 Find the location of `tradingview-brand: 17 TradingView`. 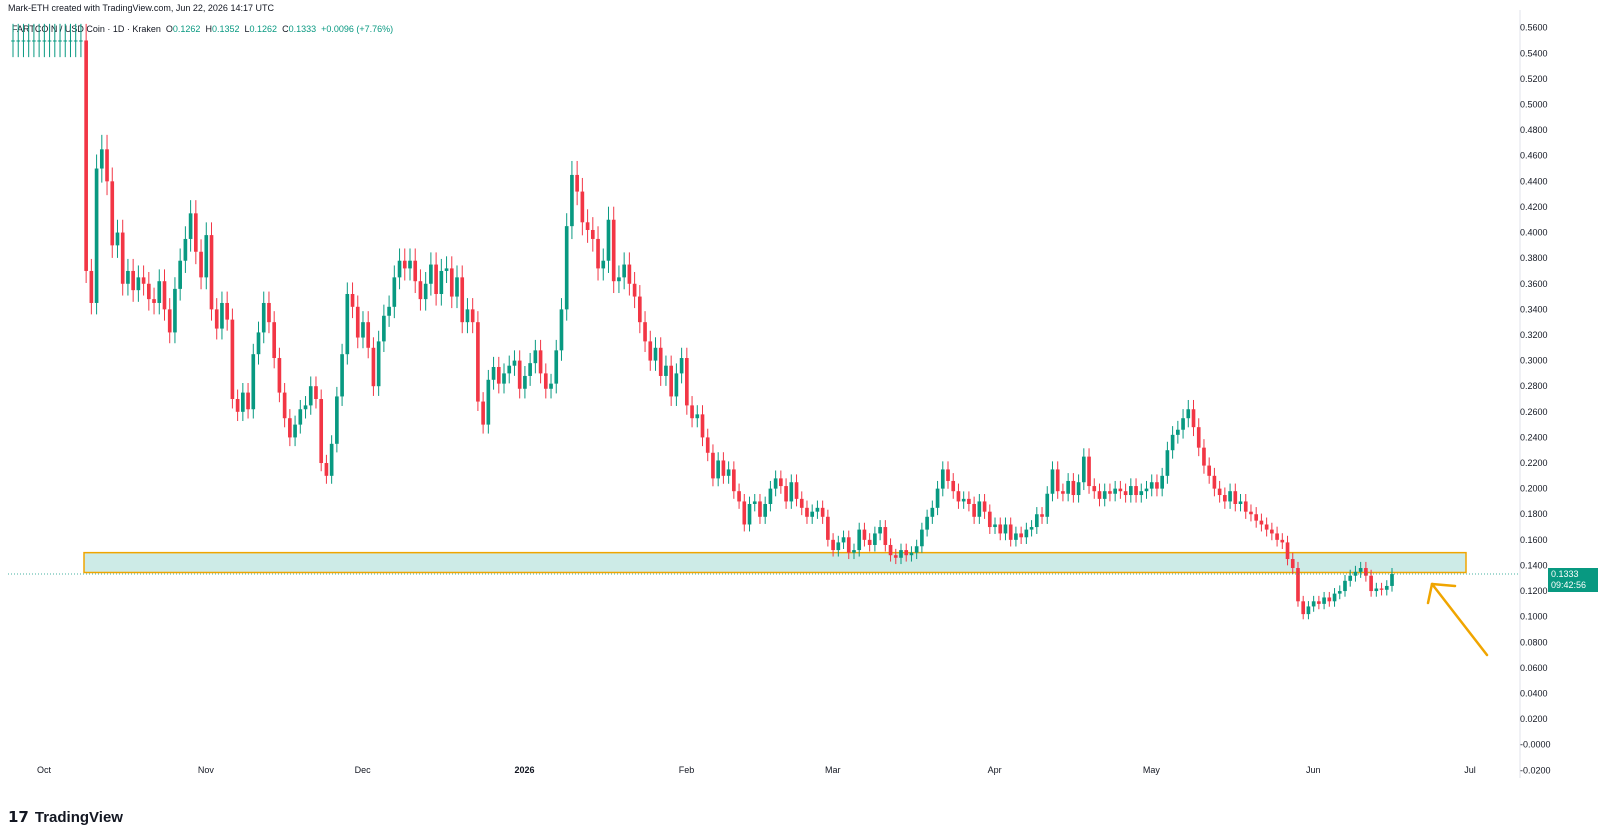

tradingview-brand: 17 TradingView is located at coordinates (65, 817).